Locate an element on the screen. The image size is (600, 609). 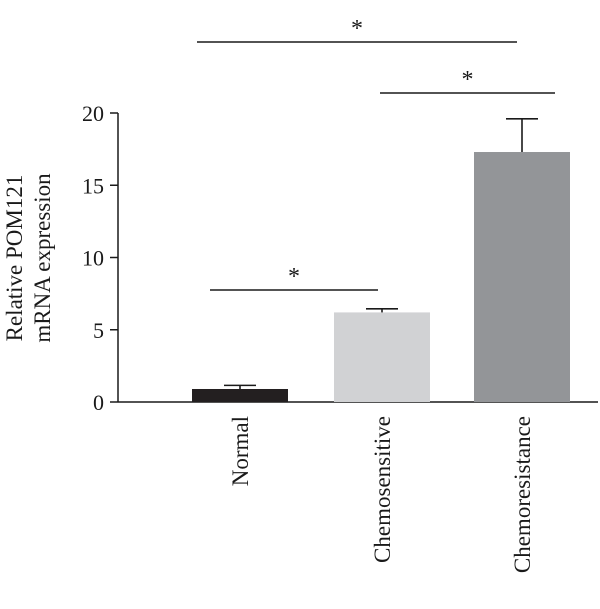
x-tick-labels: Normal Chemosensitive Chemoresistance is located at coordinates (381, 494).